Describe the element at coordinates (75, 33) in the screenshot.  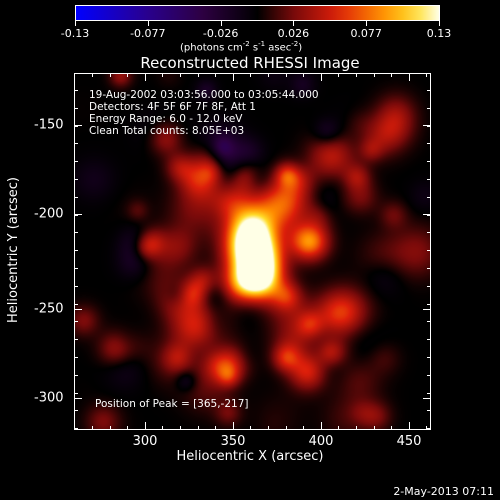
I see `colorbar-tick-label: -0.13` at that location.